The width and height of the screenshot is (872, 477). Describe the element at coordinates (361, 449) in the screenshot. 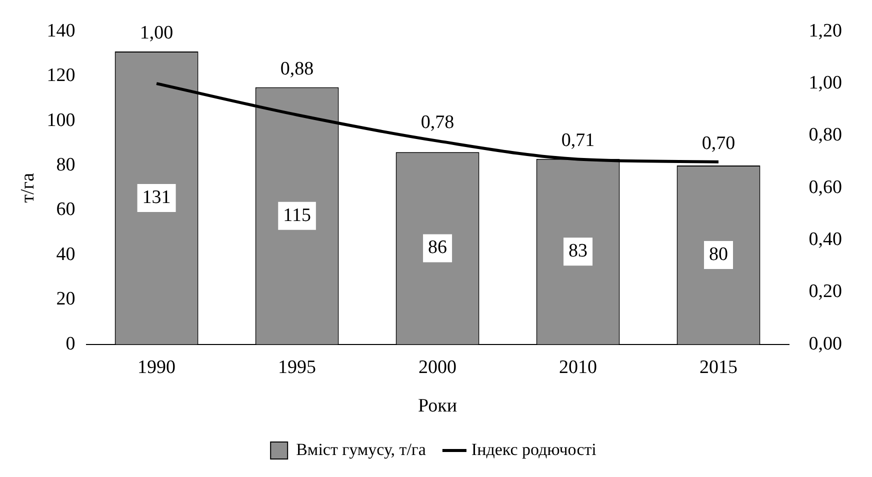

I see `legend-label: Вміст гумусу, т/га` at that location.